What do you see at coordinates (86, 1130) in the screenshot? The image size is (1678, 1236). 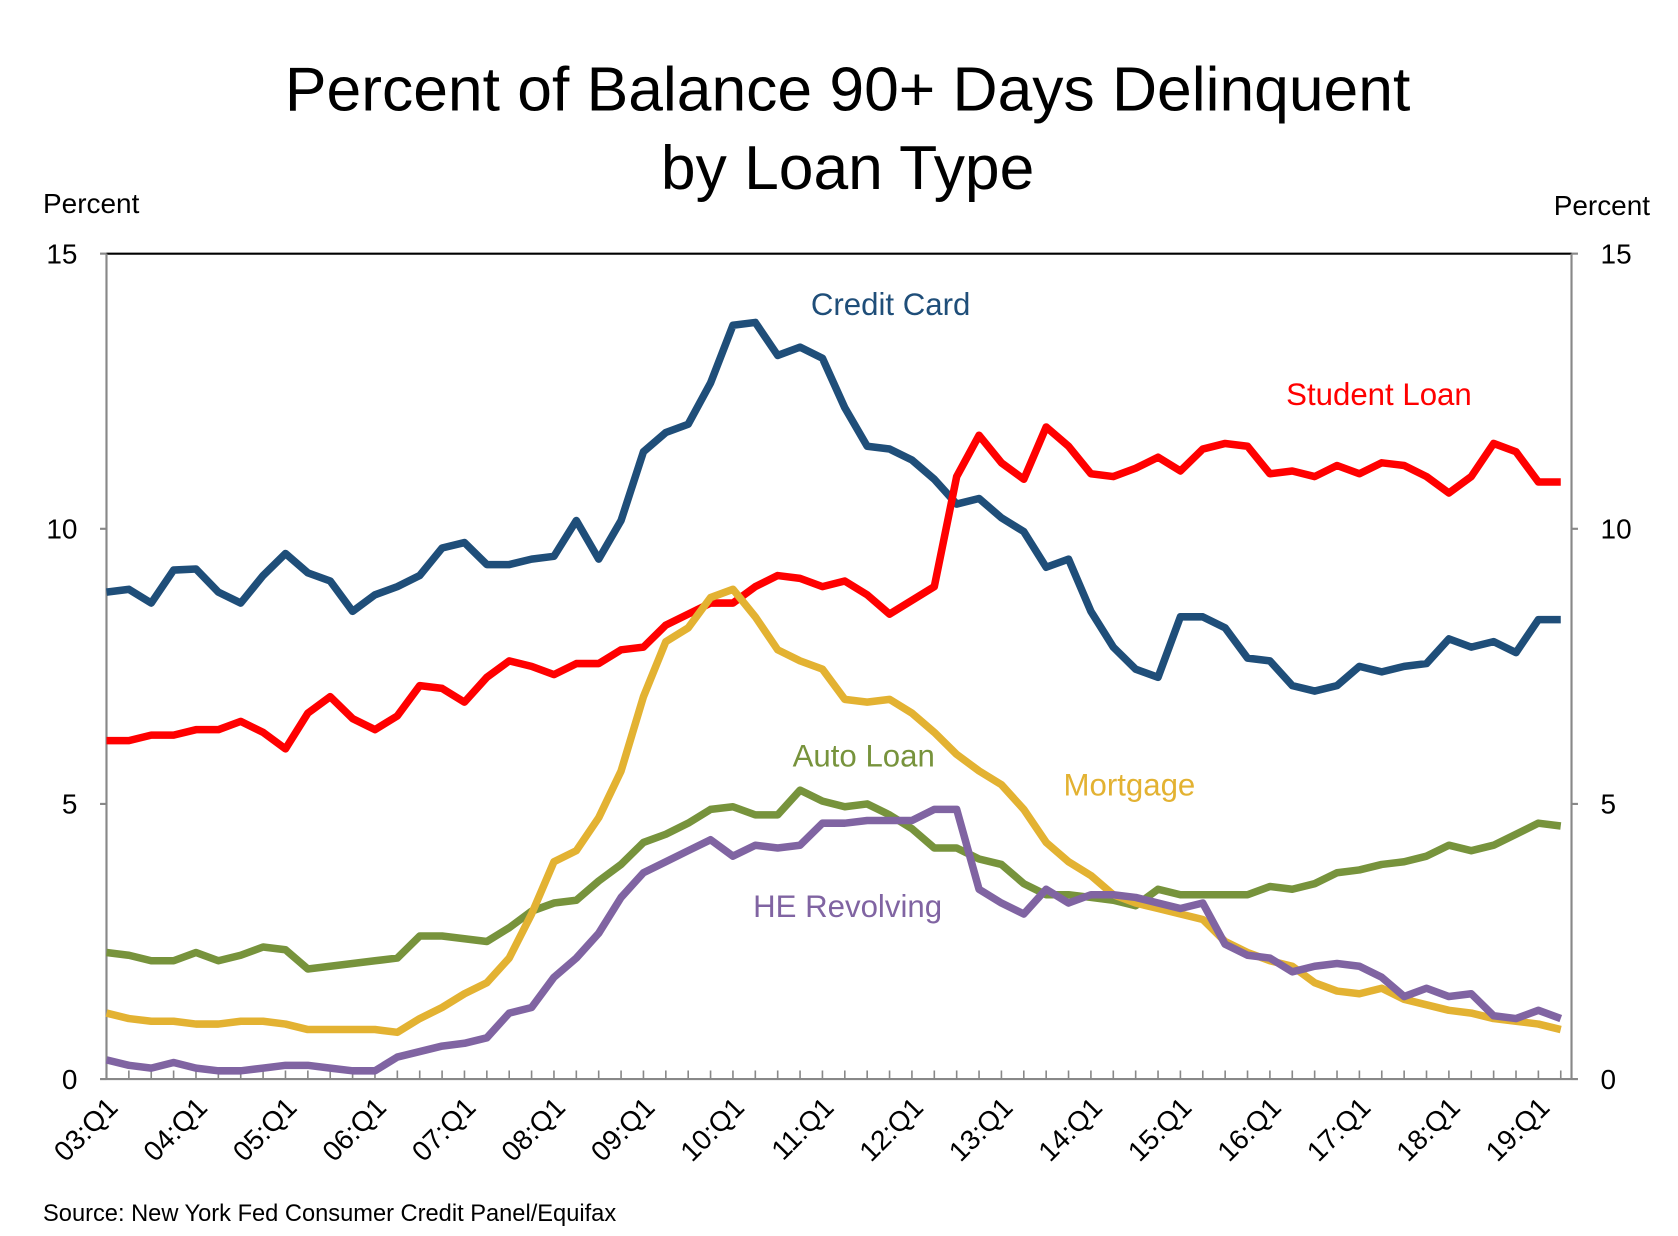 I see `x-tick-label: 03:Q1` at bounding box center [86, 1130].